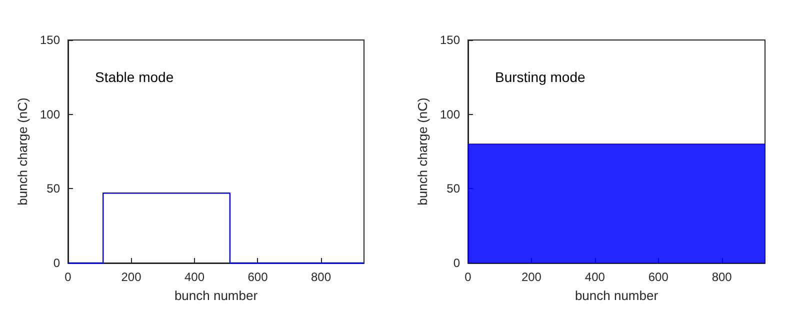  Describe the element at coordinates (540, 77) in the screenshot. I see `annotation: Bursting mode` at that location.